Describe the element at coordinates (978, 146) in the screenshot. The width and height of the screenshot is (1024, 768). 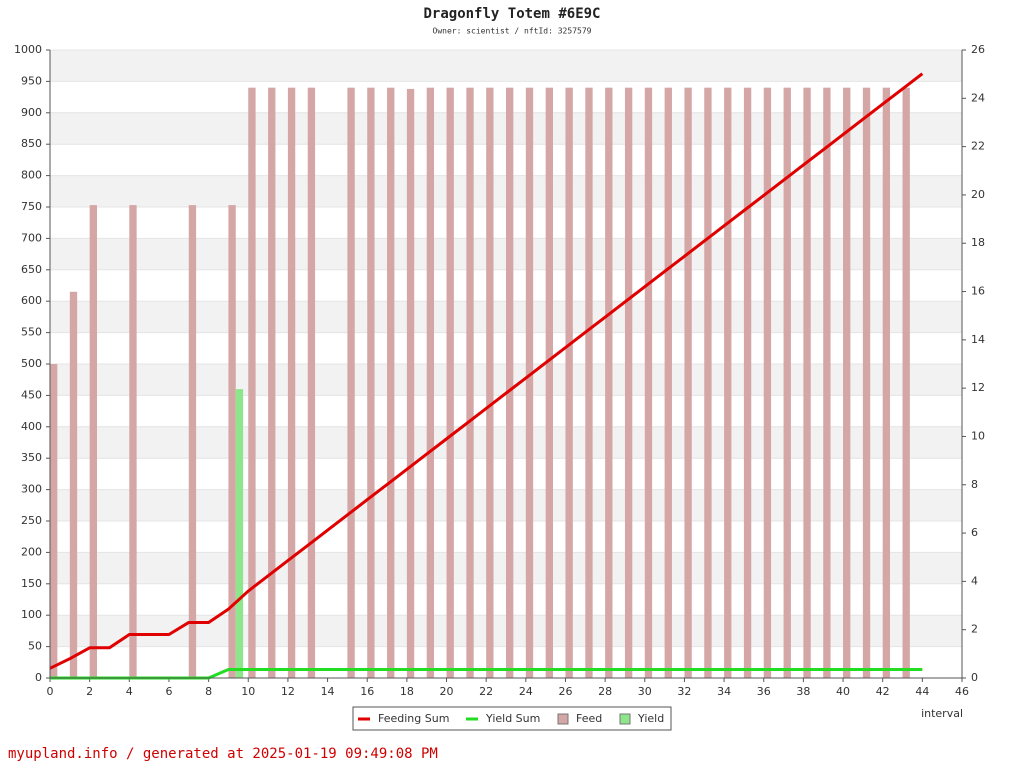
I see `y2-tick-label: 22` at that location.